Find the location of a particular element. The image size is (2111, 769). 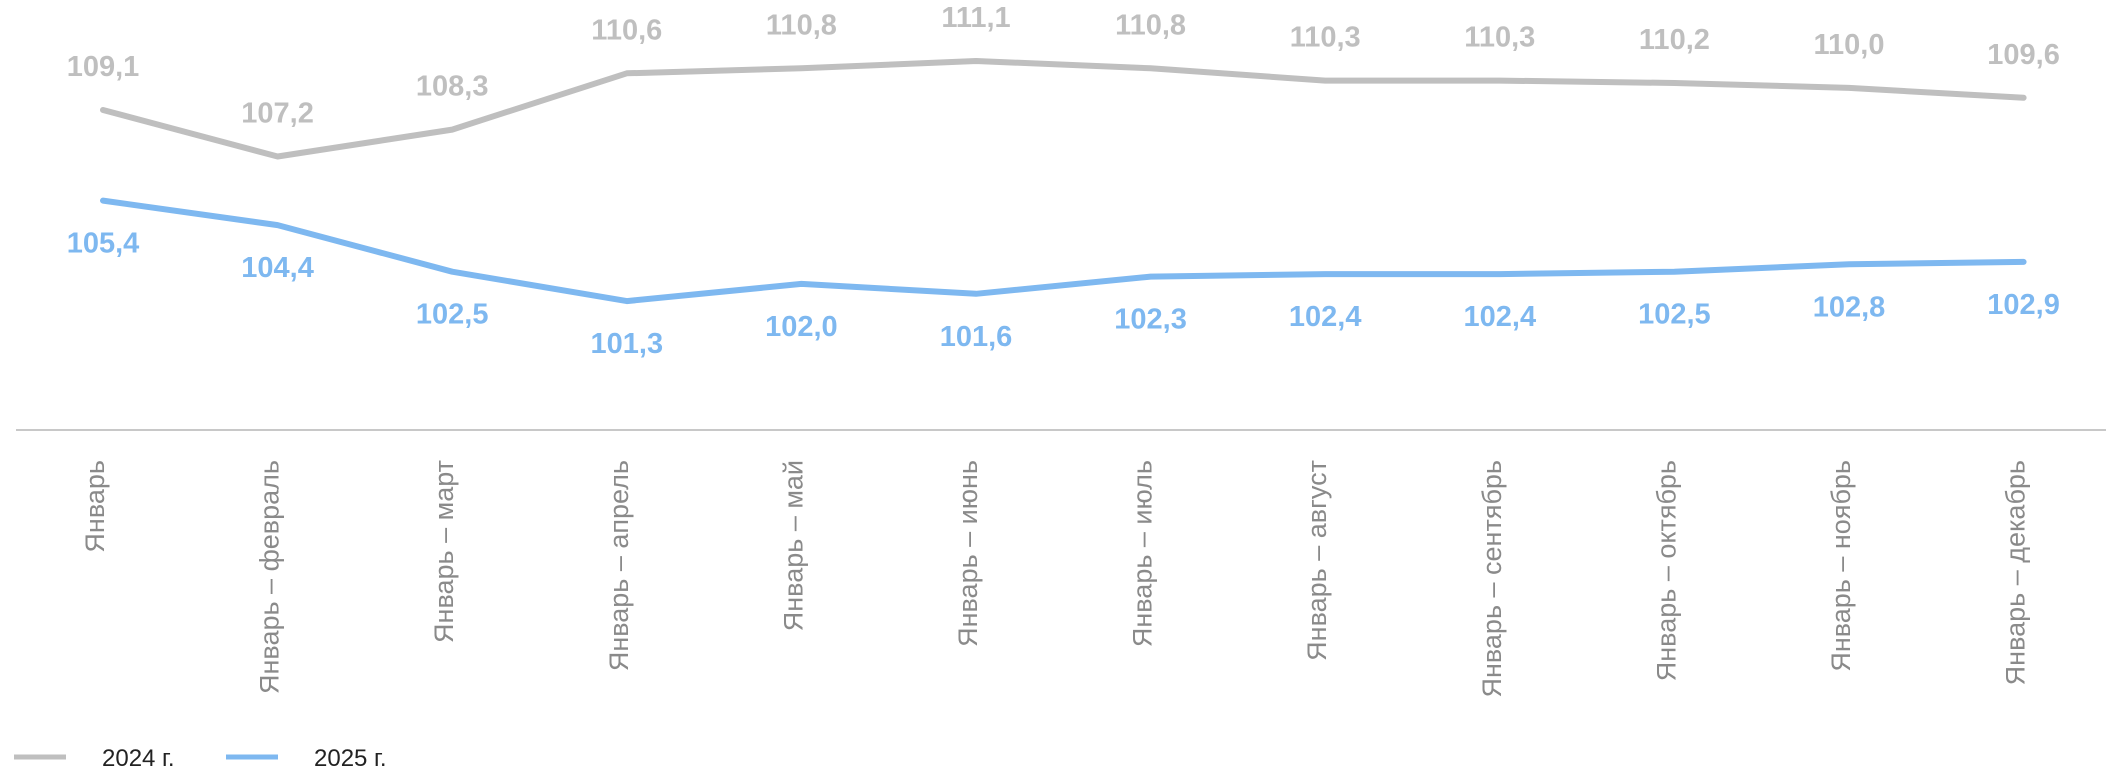

data-label: 104,4 is located at coordinates (277, 268).